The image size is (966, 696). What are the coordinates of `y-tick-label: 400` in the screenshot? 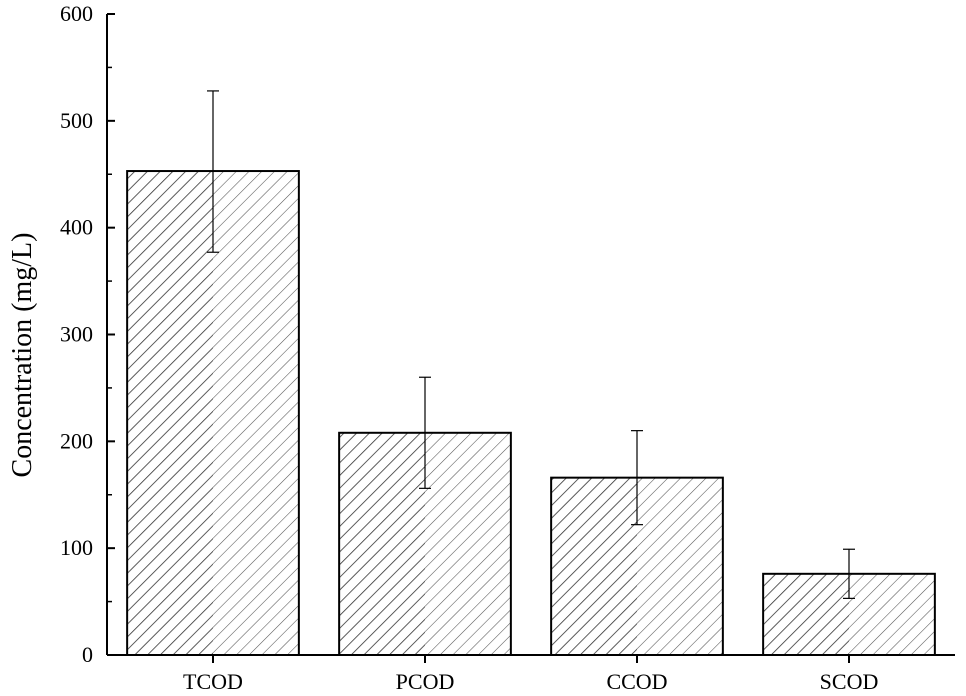 It's located at (76, 227).